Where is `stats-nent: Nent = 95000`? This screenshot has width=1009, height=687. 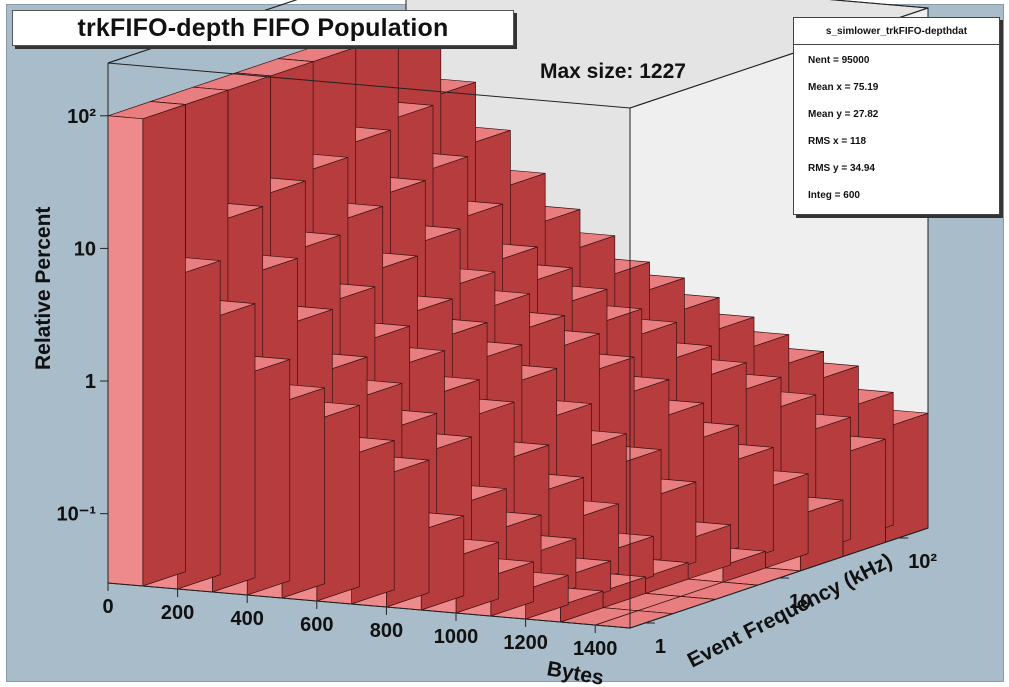 stats-nent: Nent = 95000 is located at coordinates (839, 60).